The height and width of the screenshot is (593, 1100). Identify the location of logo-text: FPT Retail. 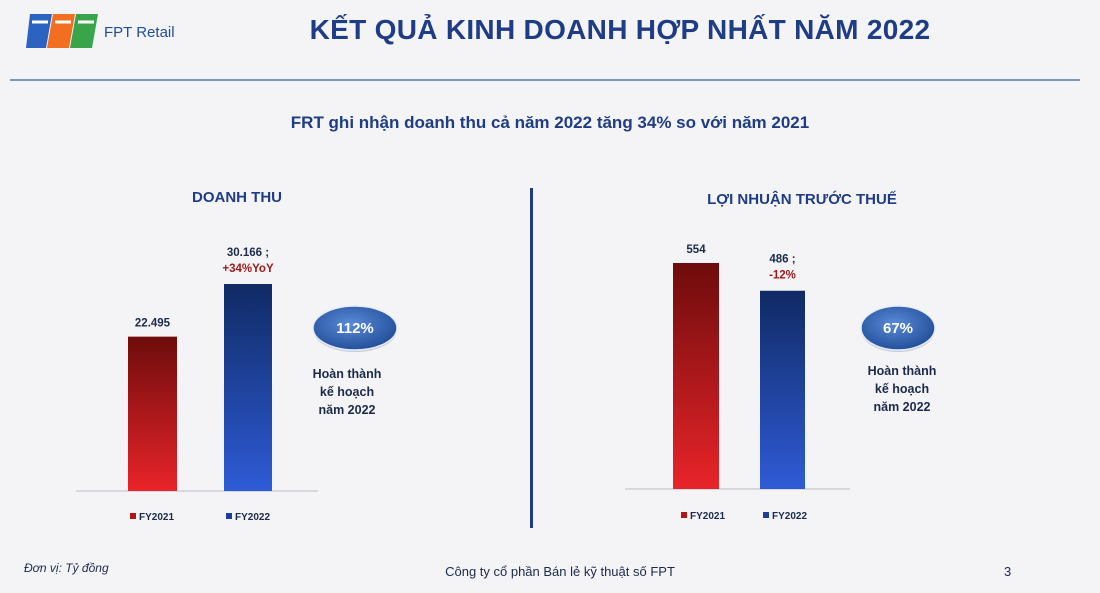
(139, 32).